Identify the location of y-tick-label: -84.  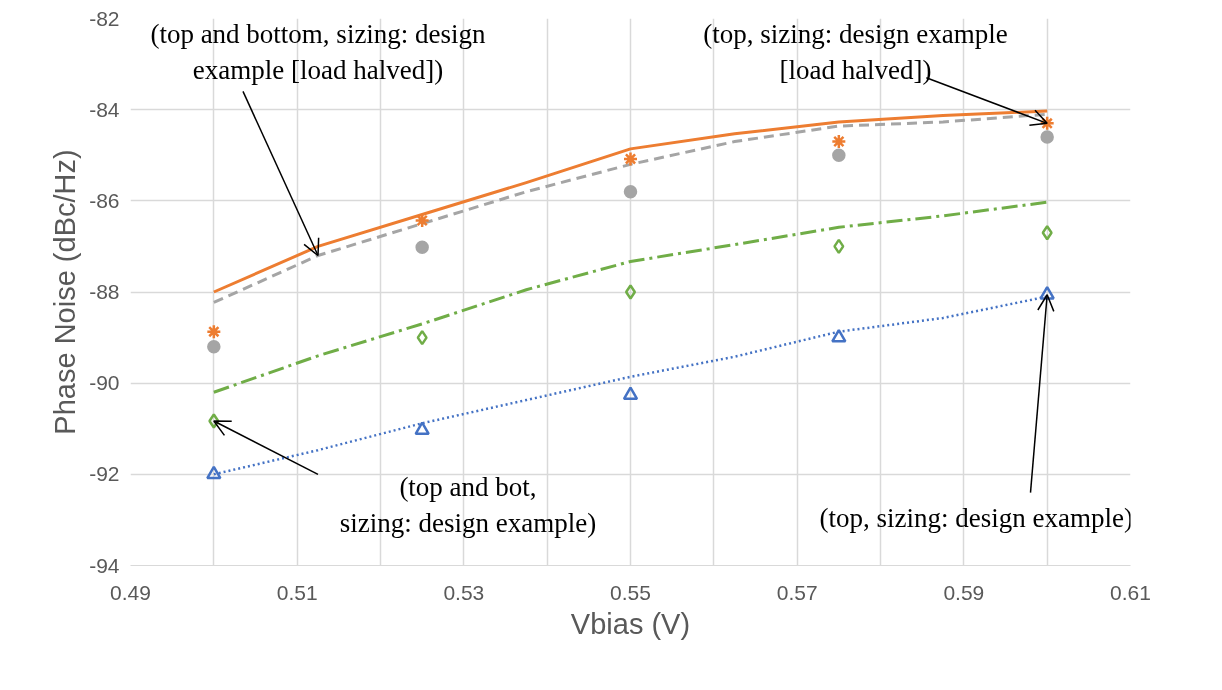
(104, 109).